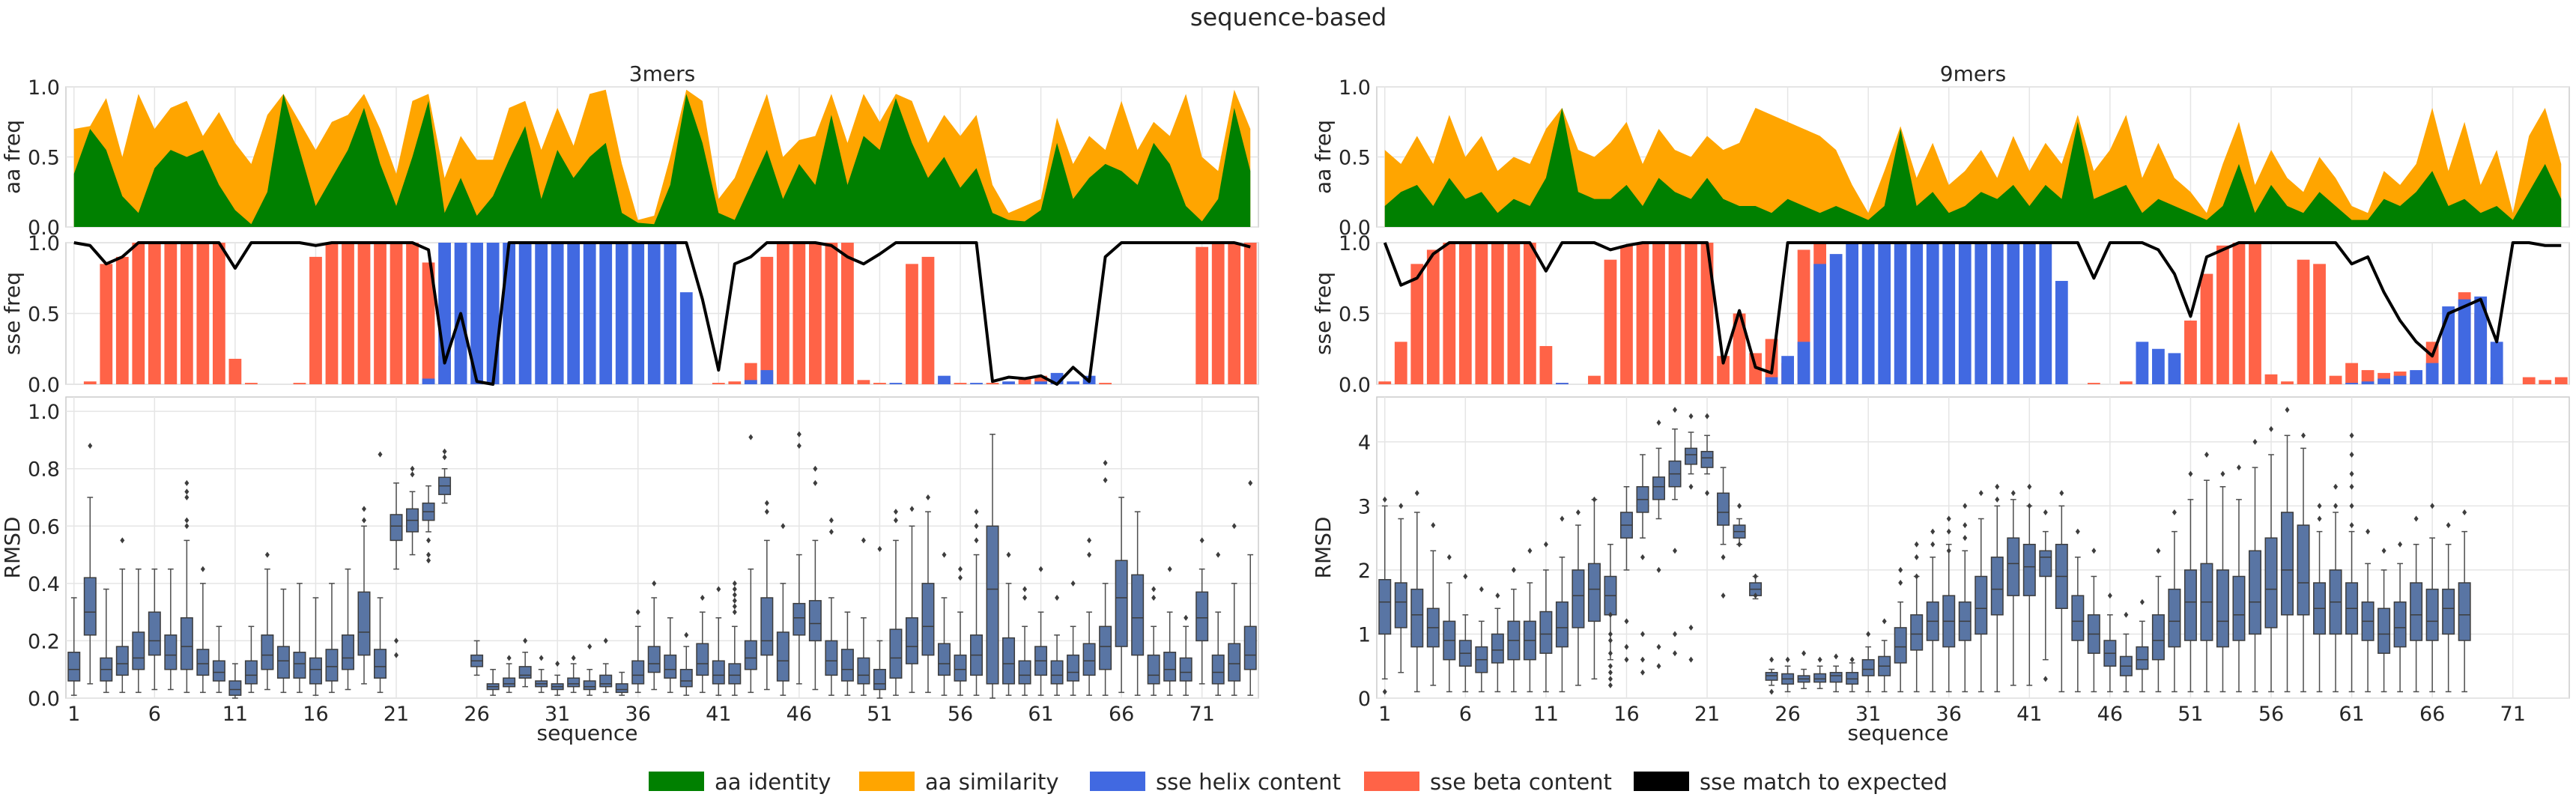 The image size is (2576, 806). What do you see at coordinates (44, 243) in the screenshot?
I see `sse-y-tick-label: 1.0` at bounding box center [44, 243].